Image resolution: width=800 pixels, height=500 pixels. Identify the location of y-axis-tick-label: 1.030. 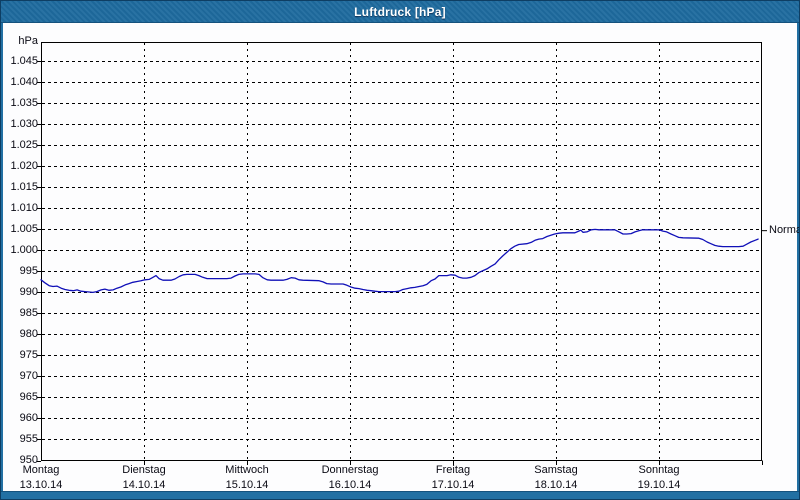
(24, 123).